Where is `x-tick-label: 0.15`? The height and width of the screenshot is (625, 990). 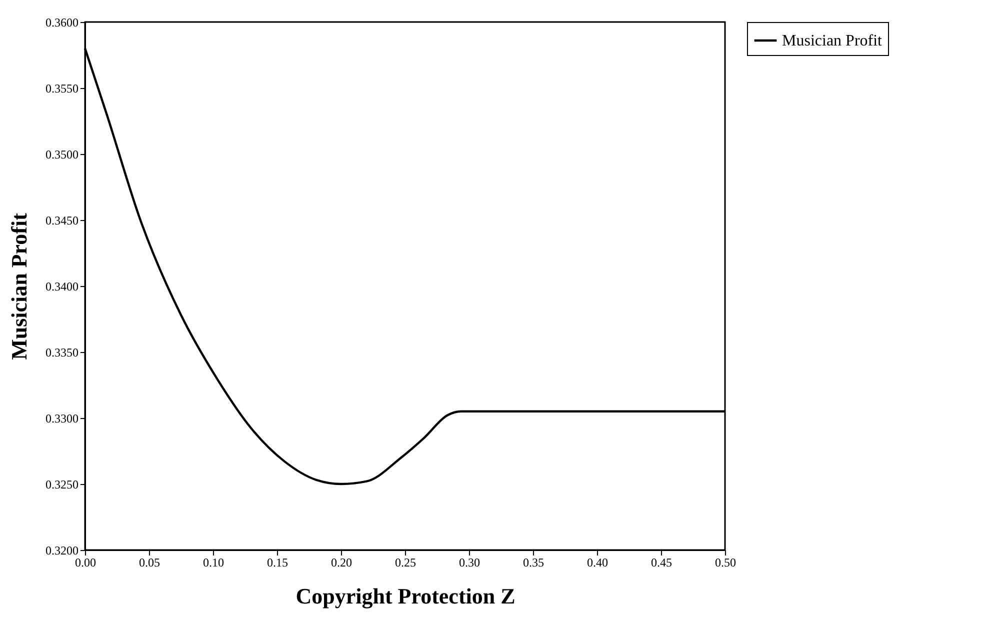 x-tick-label: 0.15 is located at coordinates (277, 563).